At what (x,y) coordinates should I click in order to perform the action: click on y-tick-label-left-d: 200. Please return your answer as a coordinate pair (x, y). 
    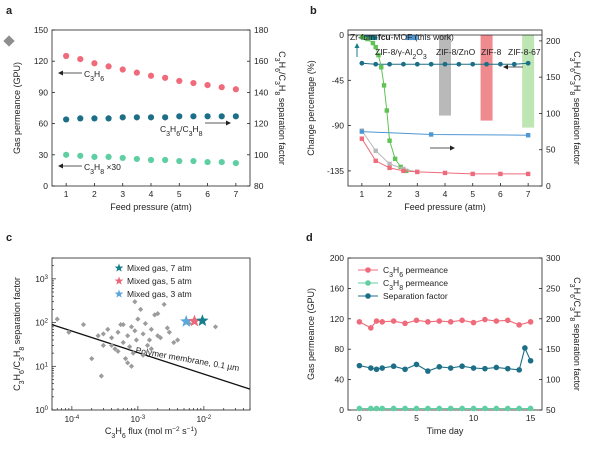
    Looking at the image, I should click on (337, 258).